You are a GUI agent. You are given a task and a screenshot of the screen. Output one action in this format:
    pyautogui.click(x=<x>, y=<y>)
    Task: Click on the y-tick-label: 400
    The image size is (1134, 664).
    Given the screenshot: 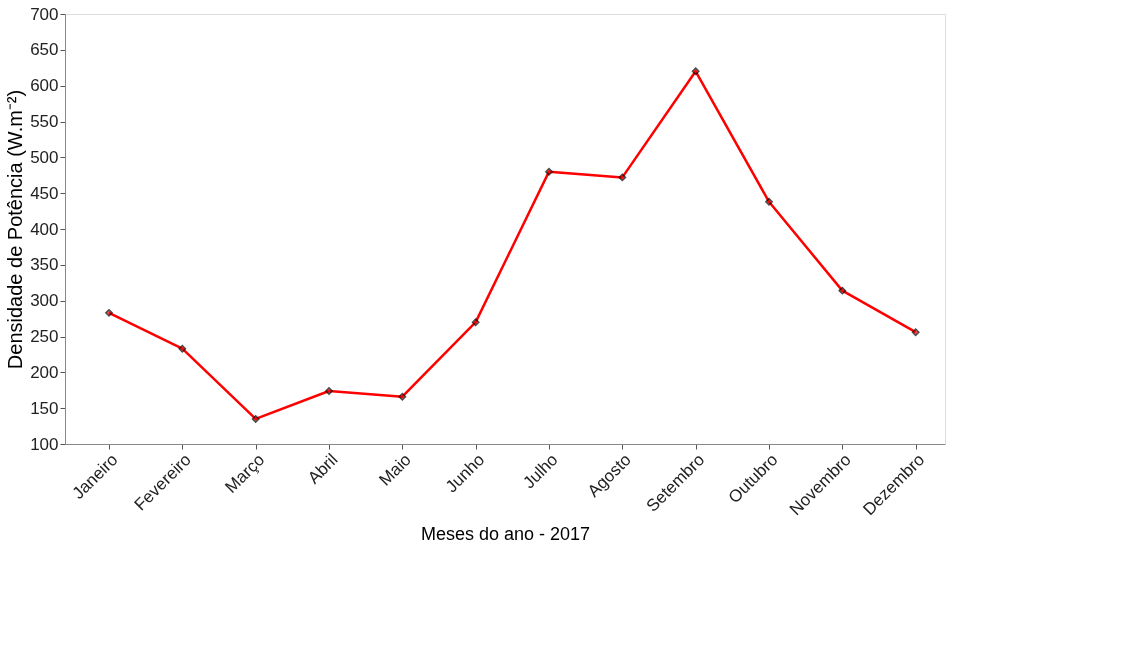 What is the action you would take?
    pyautogui.click(x=44, y=229)
    